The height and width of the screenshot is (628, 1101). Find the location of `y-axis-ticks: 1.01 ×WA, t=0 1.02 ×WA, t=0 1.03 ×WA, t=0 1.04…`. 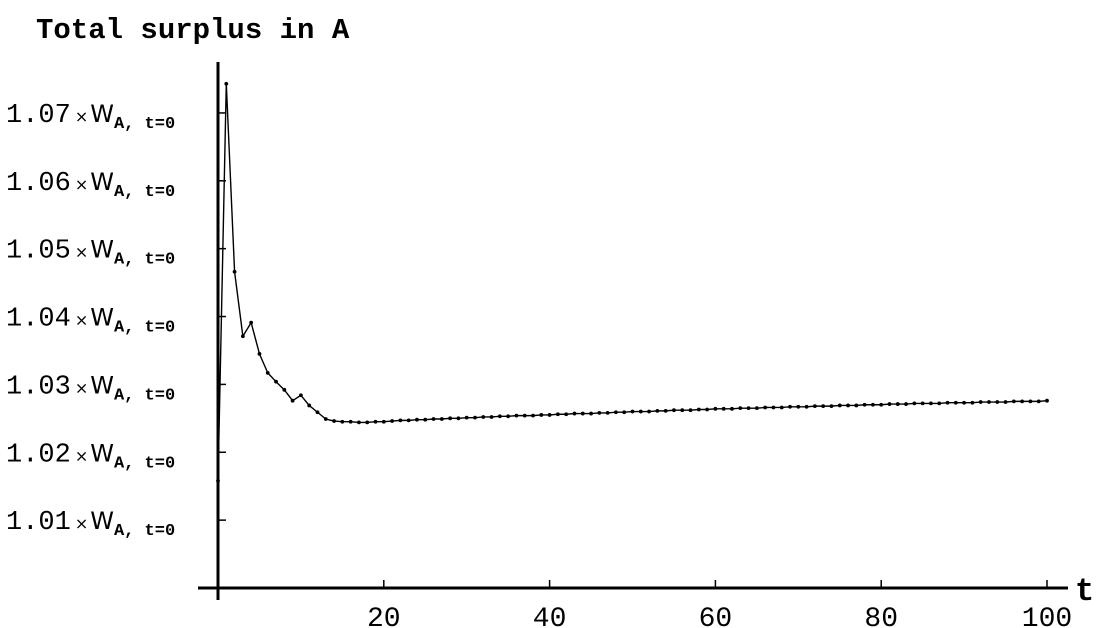

y-axis-ticks: 1.01 ×WA, t=0 1.02 ×WA, t=0 1.03 ×WA, t=0 1.04… is located at coordinates (116, 320).